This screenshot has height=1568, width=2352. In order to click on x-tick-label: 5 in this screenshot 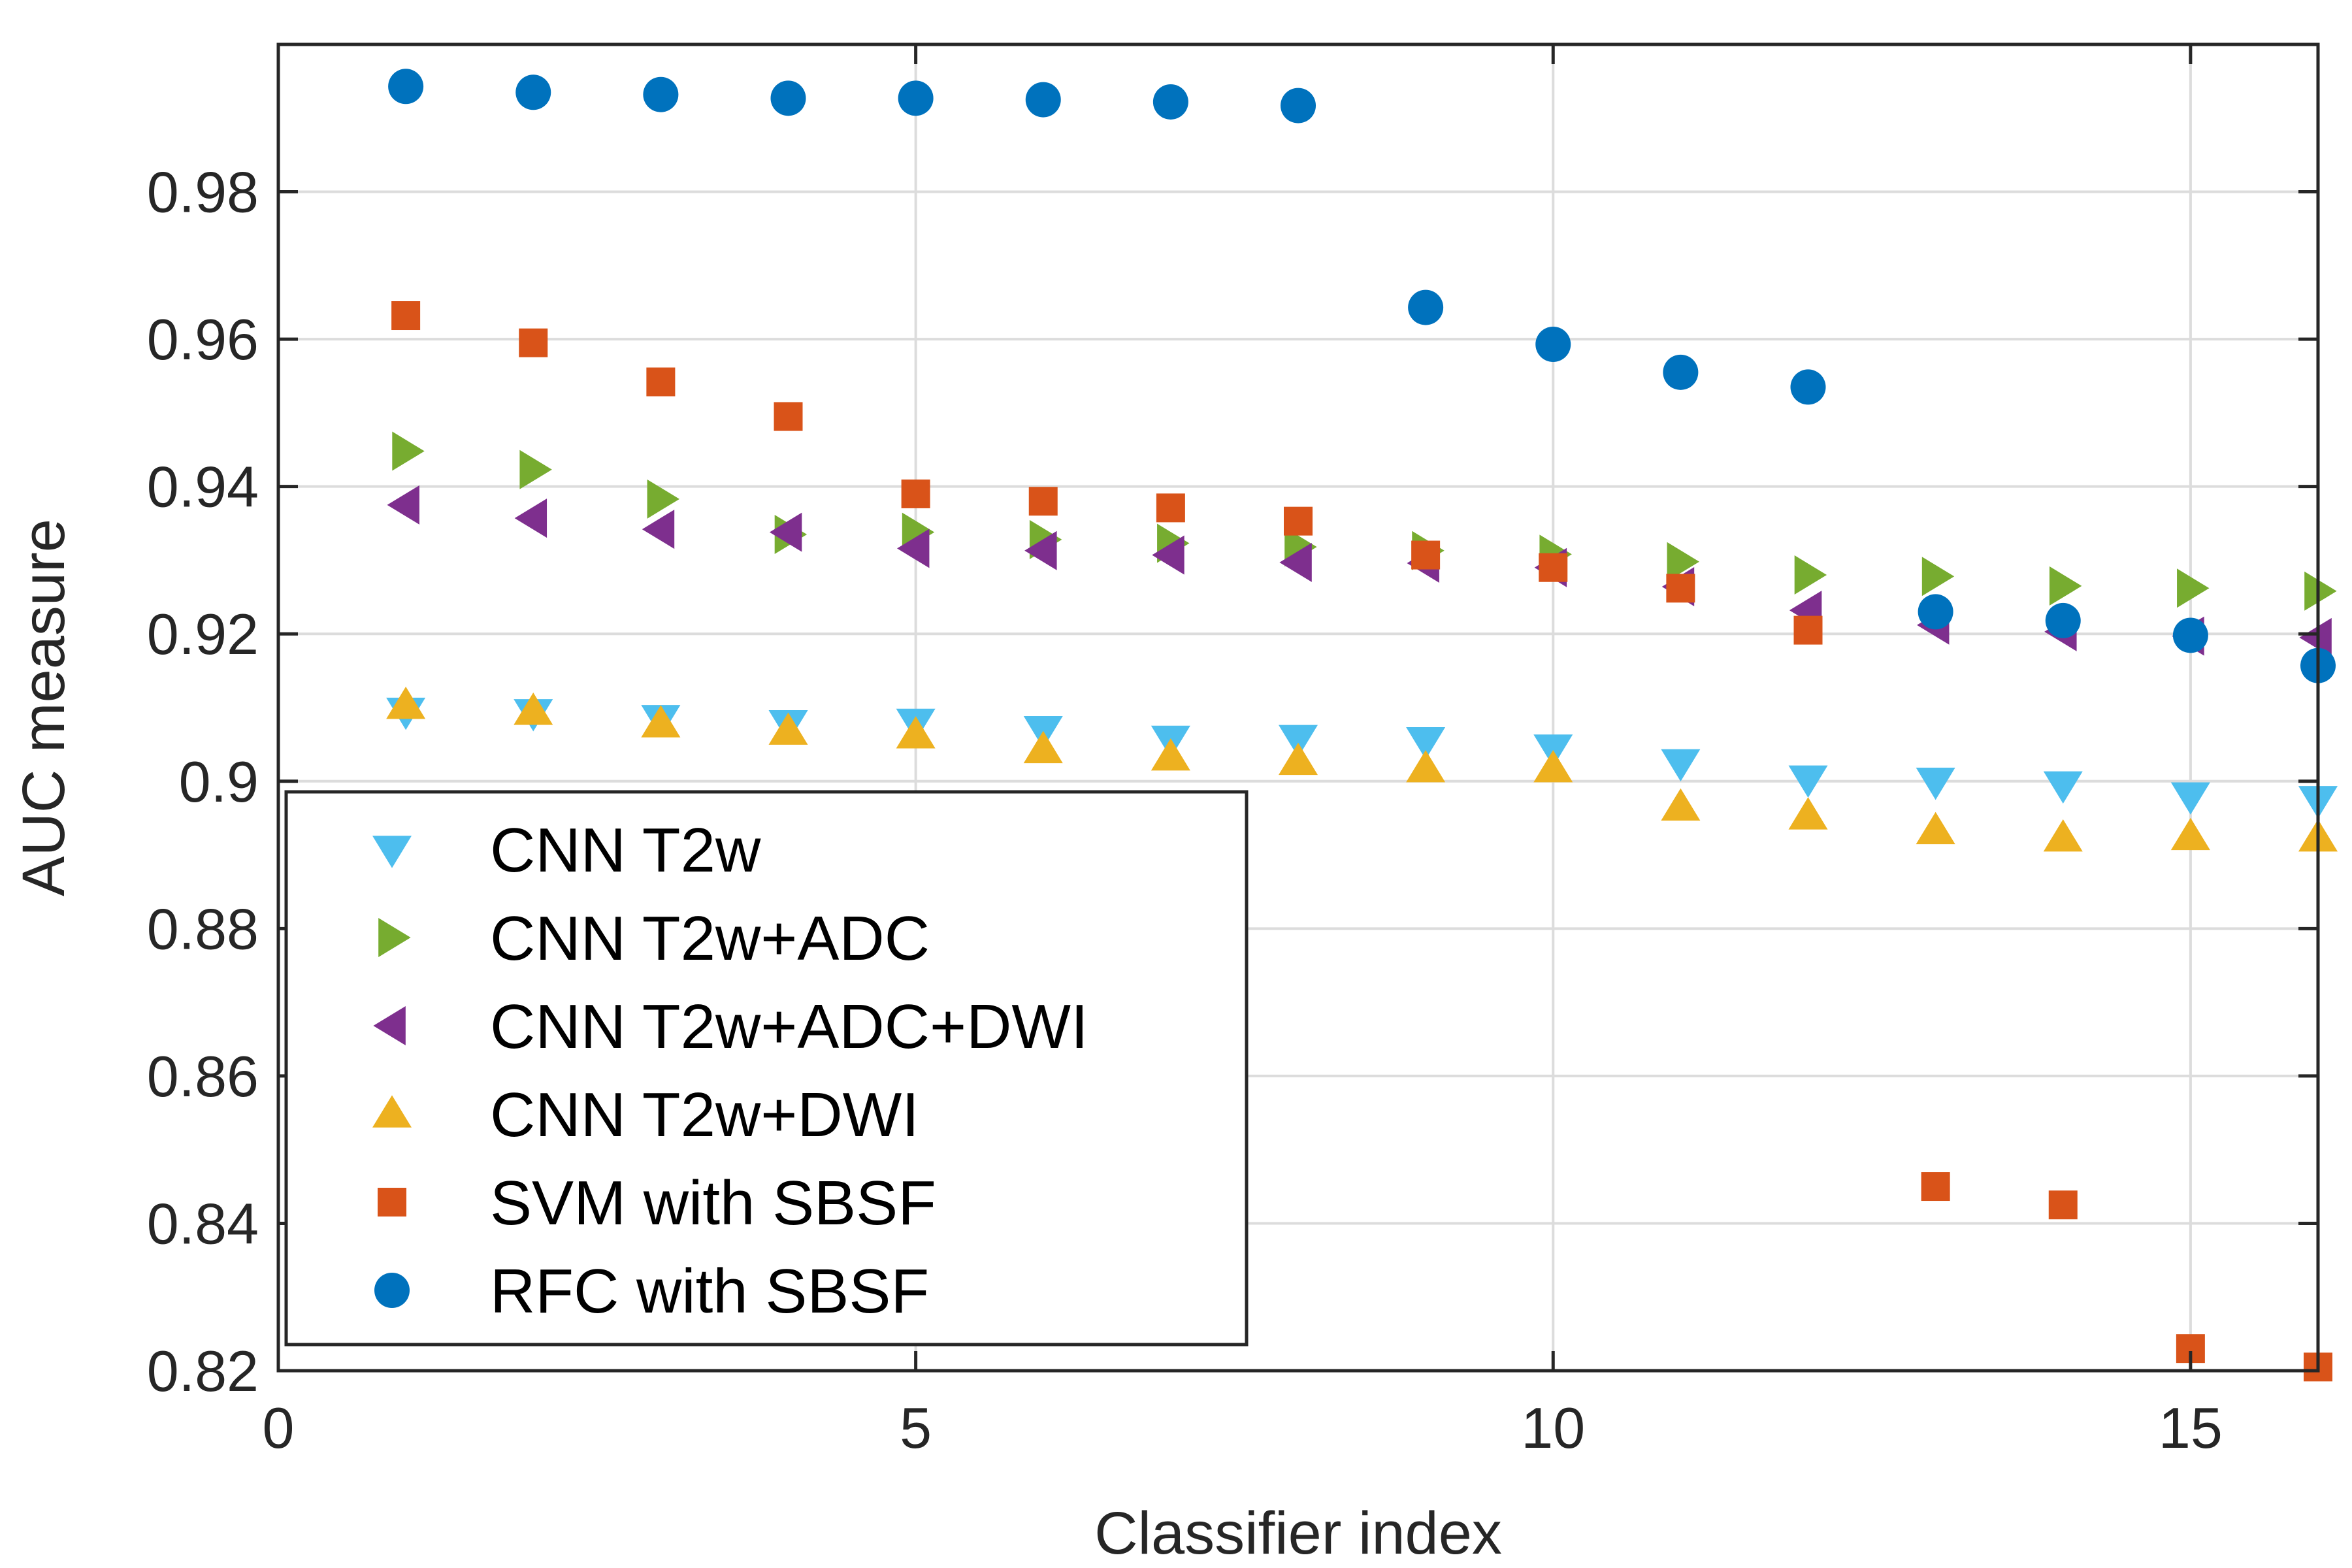, I will do `click(916, 1428)`.